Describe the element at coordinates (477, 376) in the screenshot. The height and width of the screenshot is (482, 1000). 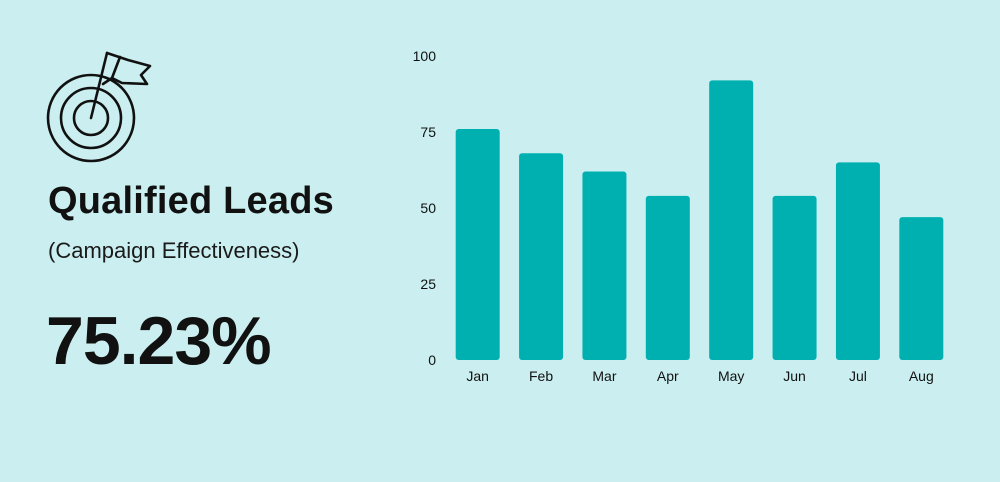
I see `x-tick-label: Jan` at that location.